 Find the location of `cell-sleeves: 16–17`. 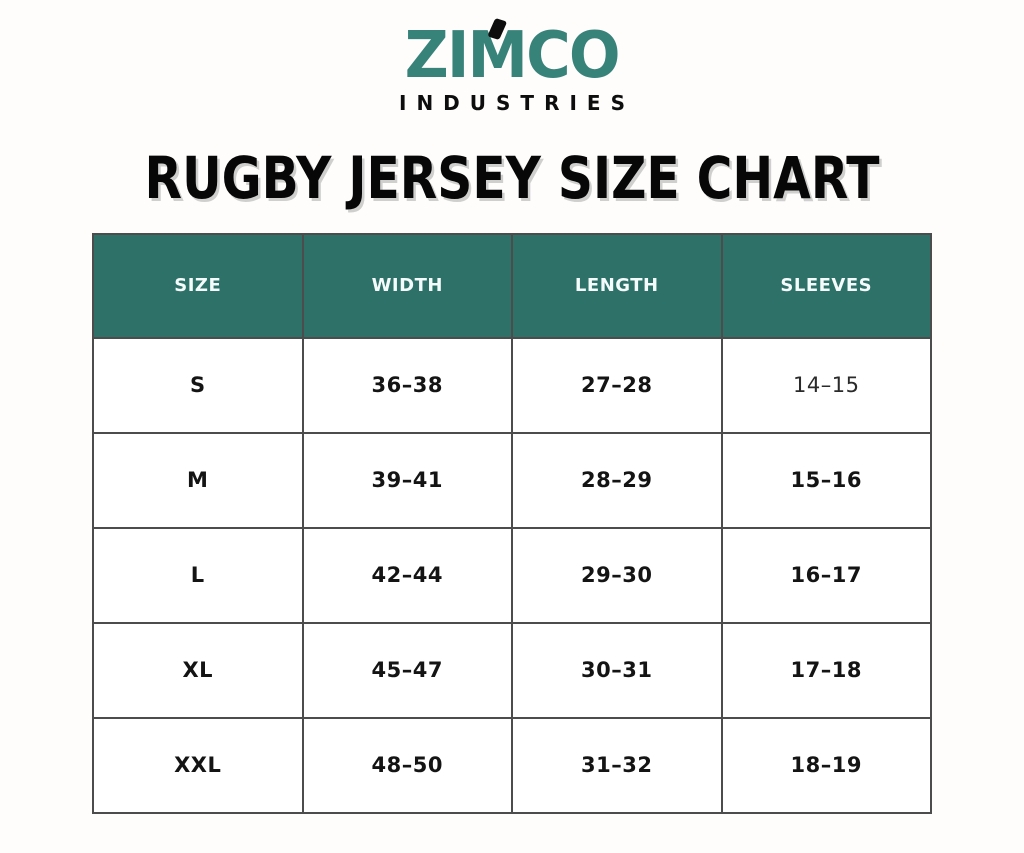

cell-sleeves: 16–17 is located at coordinates (826, 575).